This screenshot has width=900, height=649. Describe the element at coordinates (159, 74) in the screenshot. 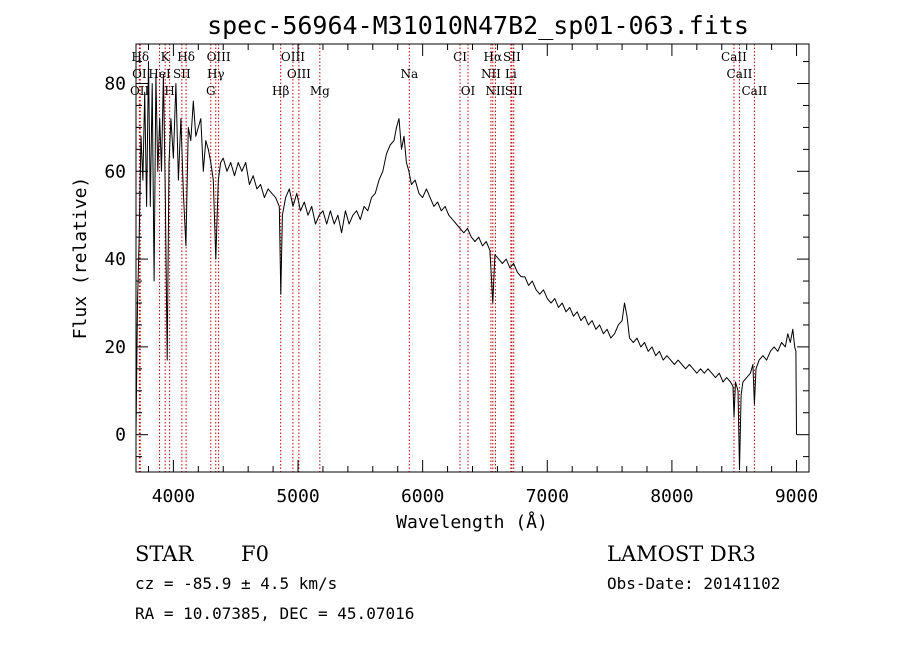

I see `spectral-line-label: HeI` at that location.